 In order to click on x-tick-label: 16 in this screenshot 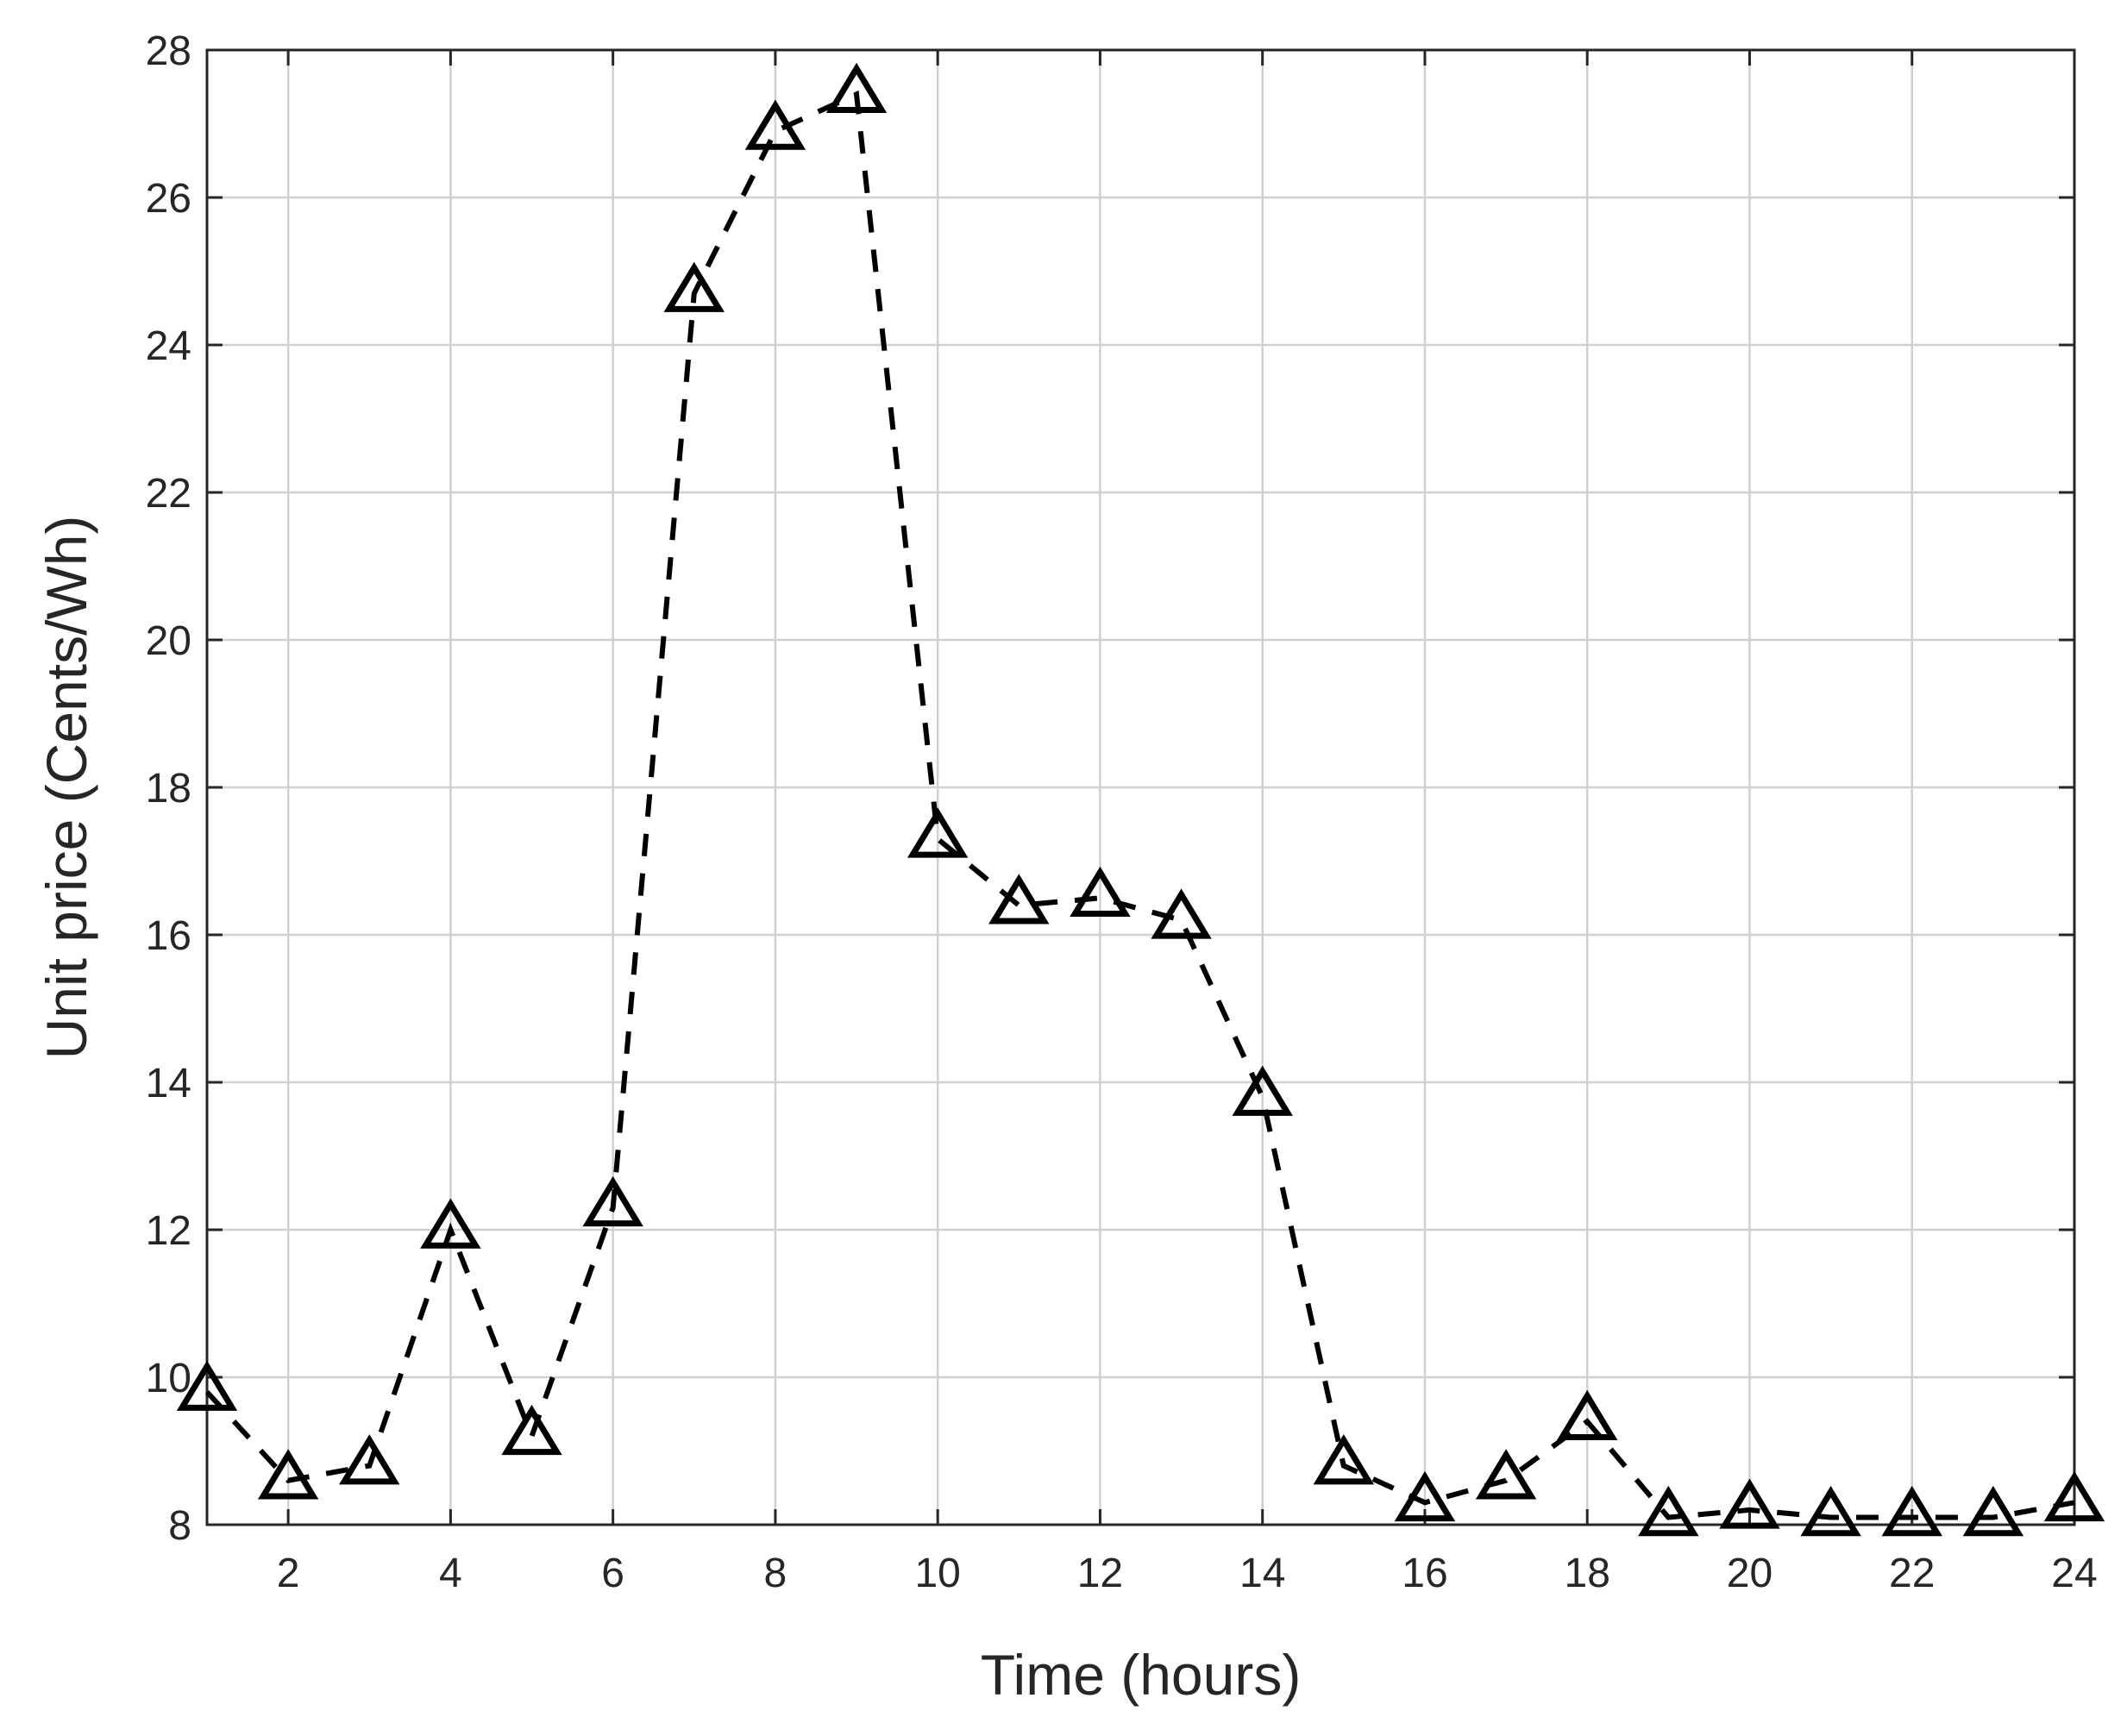, I will do `click(1424, 1573)`.